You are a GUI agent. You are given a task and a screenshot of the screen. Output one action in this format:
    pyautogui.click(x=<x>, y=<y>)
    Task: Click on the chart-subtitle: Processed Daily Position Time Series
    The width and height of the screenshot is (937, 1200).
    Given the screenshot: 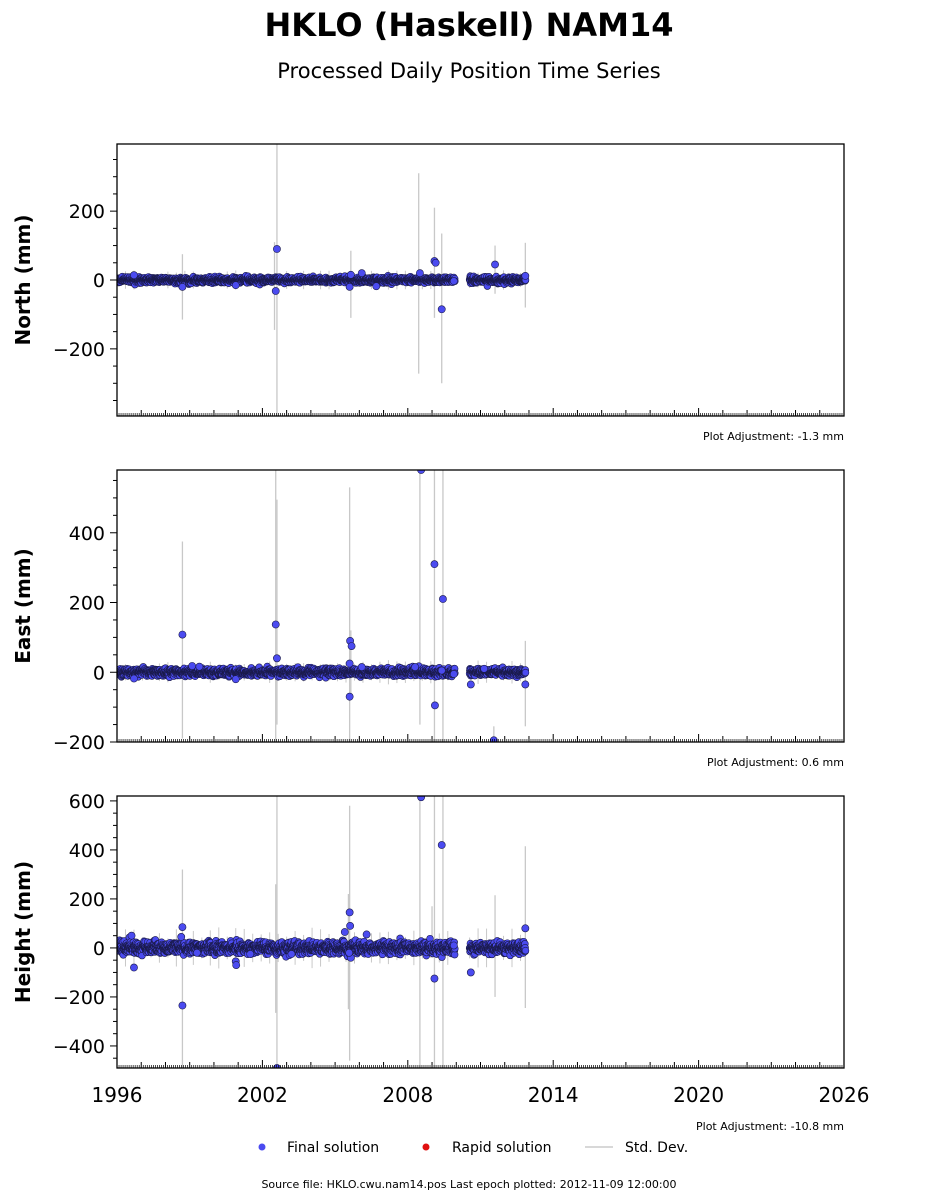 What is the action you would take?
    pyautogui.click(x=469, y=71)
    